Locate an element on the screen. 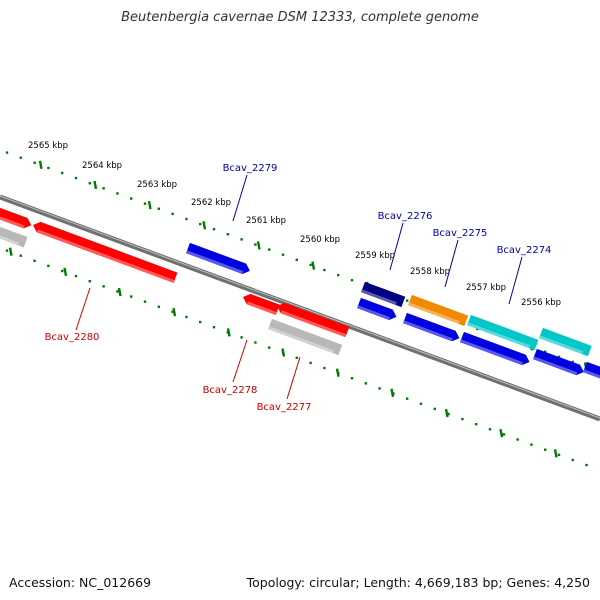 This screenshot has width=600, height=600. gene-label-bcav-2279: Bcav_2279 is located at coordinates (250, 168).